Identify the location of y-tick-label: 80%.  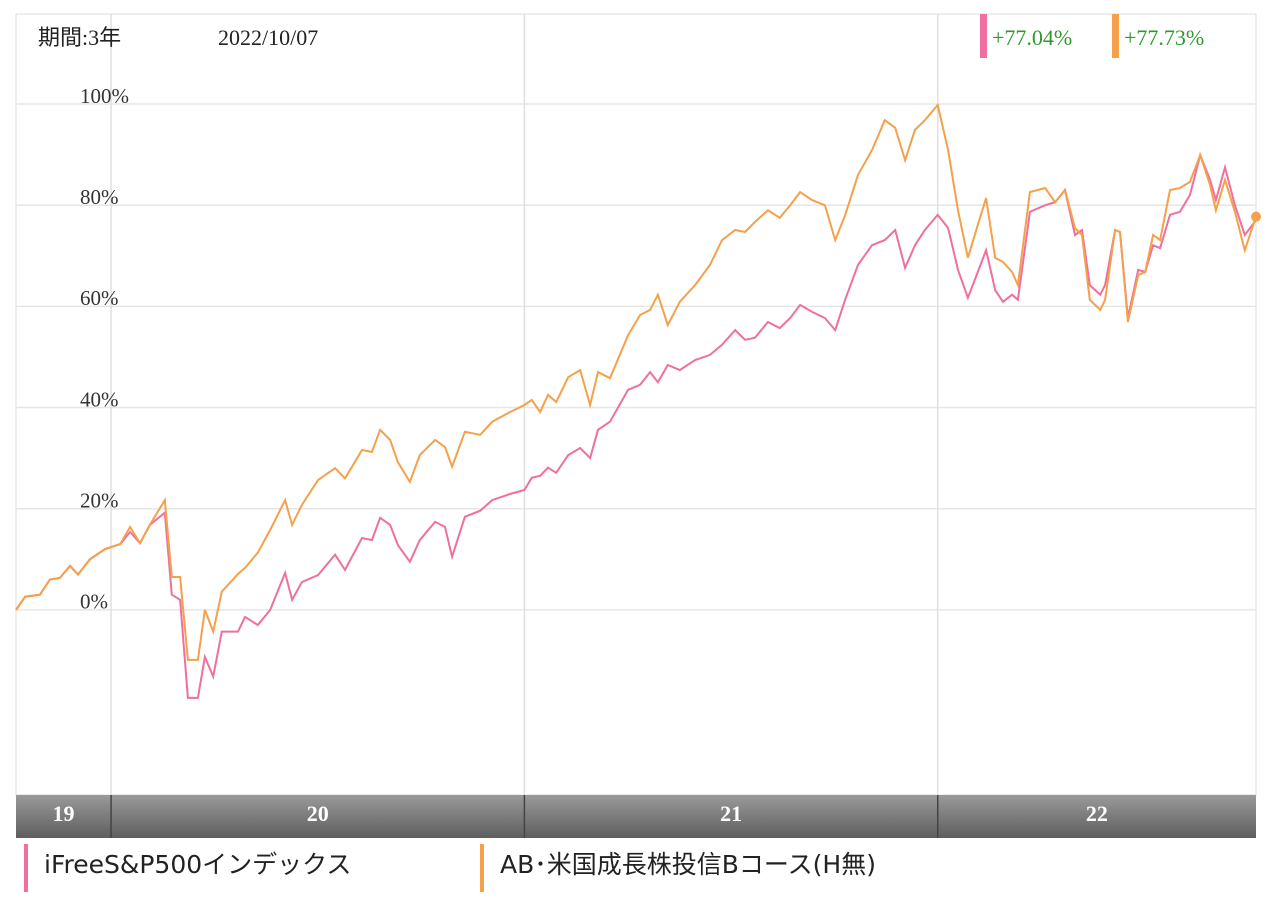
(99, 197).